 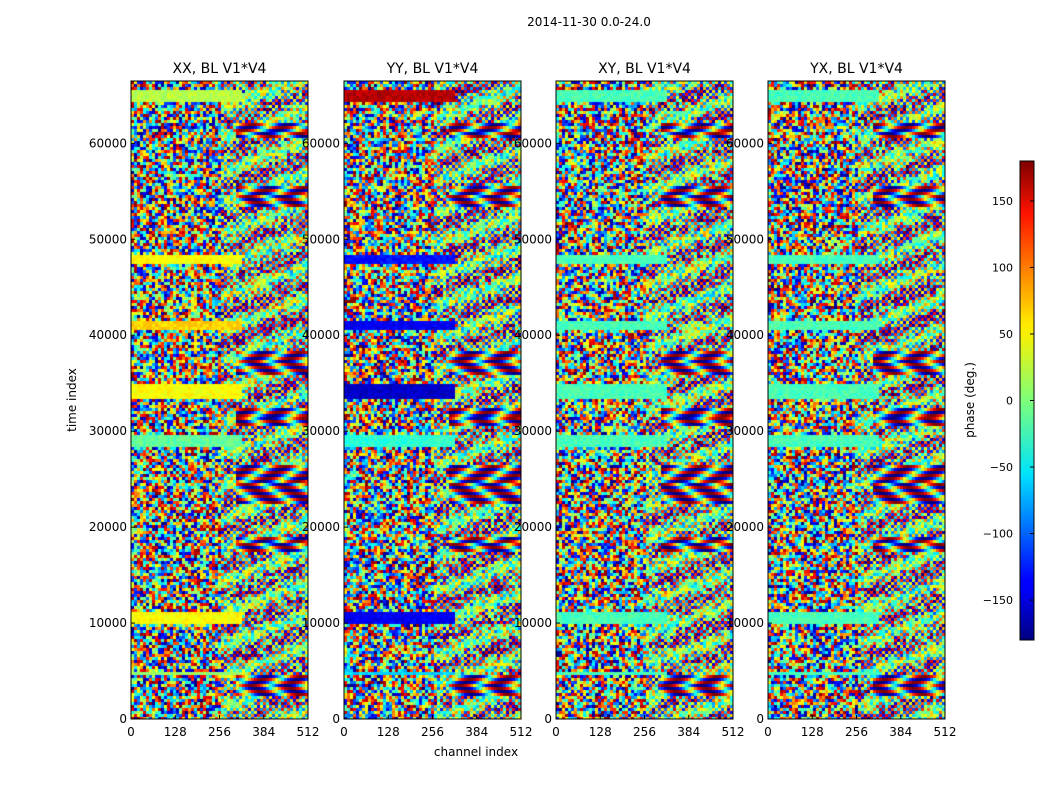 I want to click on colorbar-ticks: −150 −100 −50 0 50 100 150, so click(x=1008, y=401).